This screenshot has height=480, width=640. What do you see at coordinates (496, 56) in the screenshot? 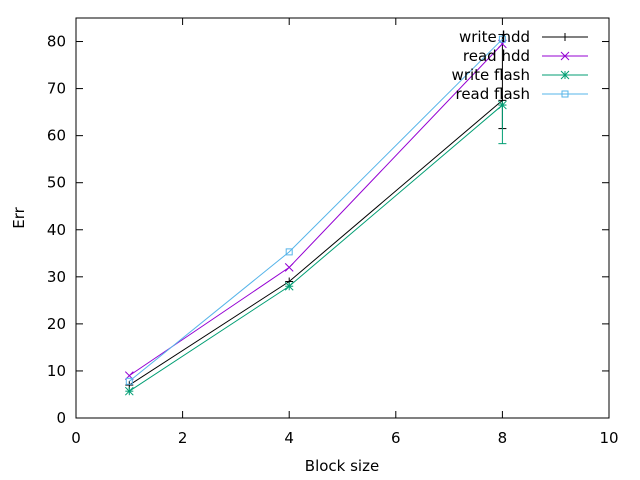
I see `legend-label: read hdd` at bounding box center [496, 56].